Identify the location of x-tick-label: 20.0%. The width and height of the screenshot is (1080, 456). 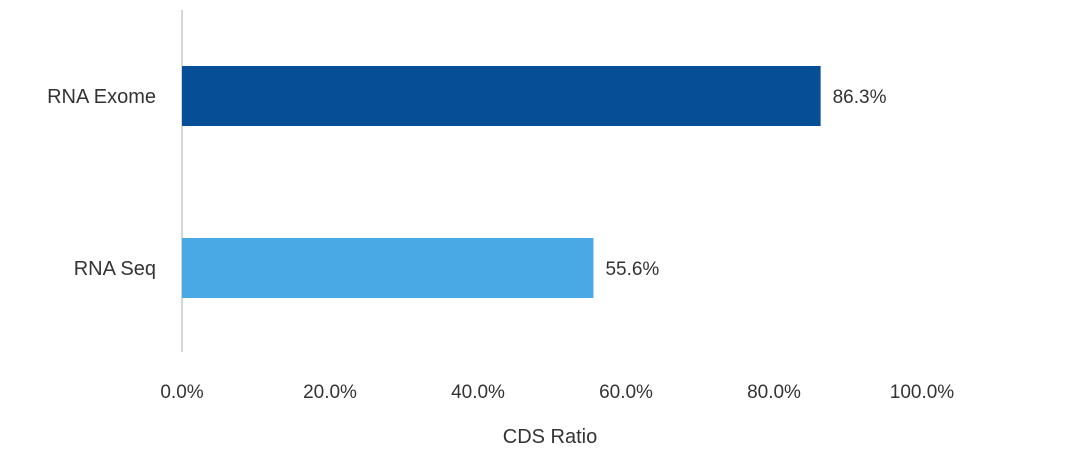
(330, 392).